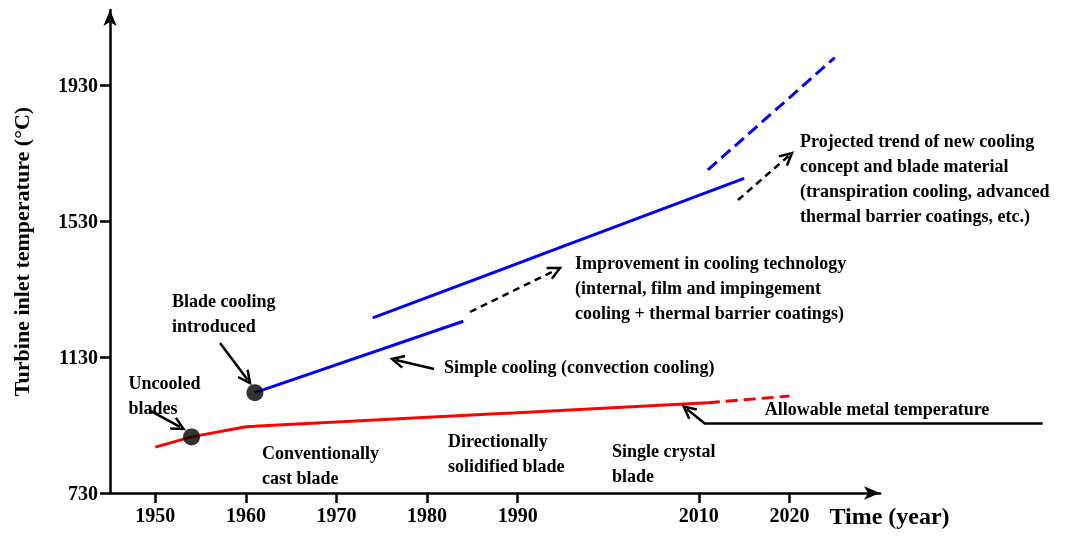  What do you see at coordinates (78, 84) in the screenshot?
I see `y-tick-label: 1930` at bounding box center [78, 84].